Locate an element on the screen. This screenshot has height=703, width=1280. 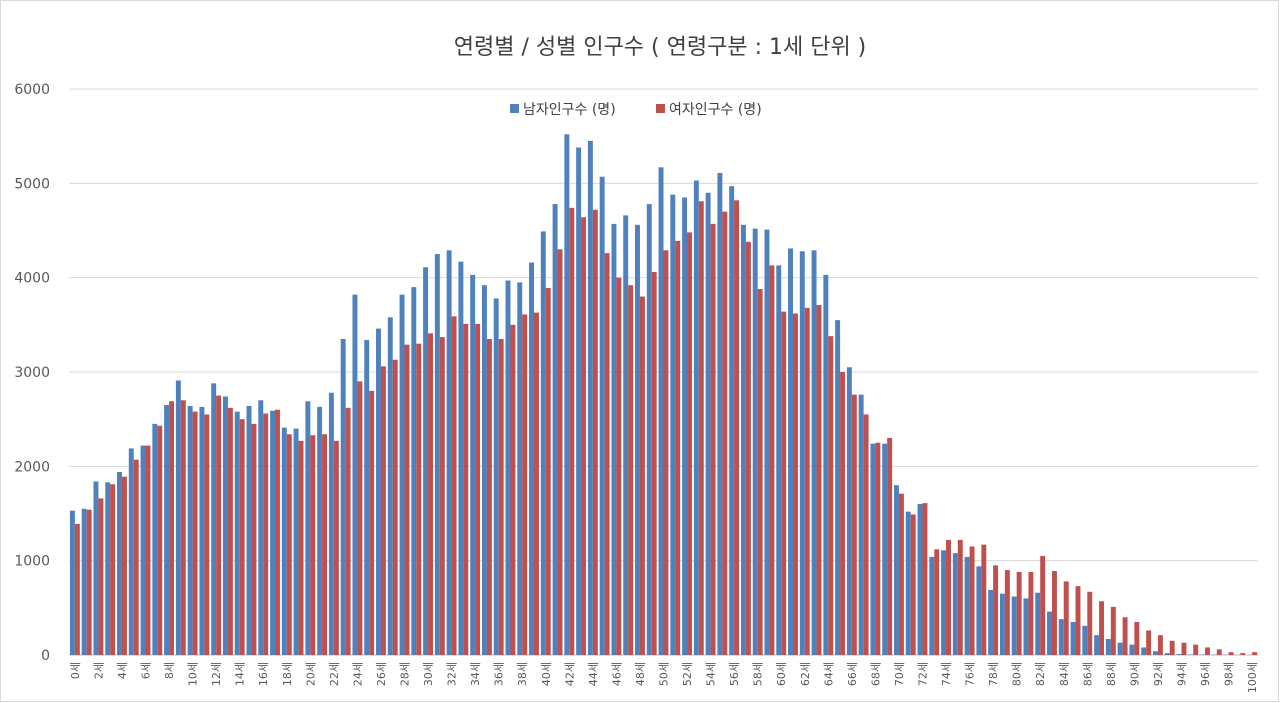
x-tick-label: 54세 is located at coordinates (711, 674).